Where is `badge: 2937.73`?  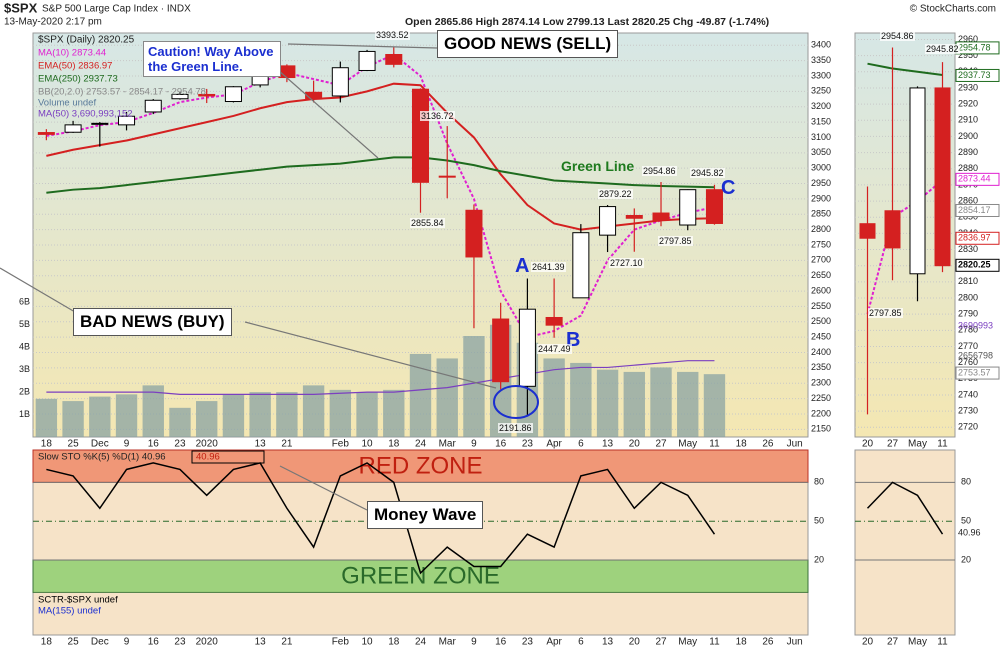 badge: 2937.73 is located at coordinates (974, 75).